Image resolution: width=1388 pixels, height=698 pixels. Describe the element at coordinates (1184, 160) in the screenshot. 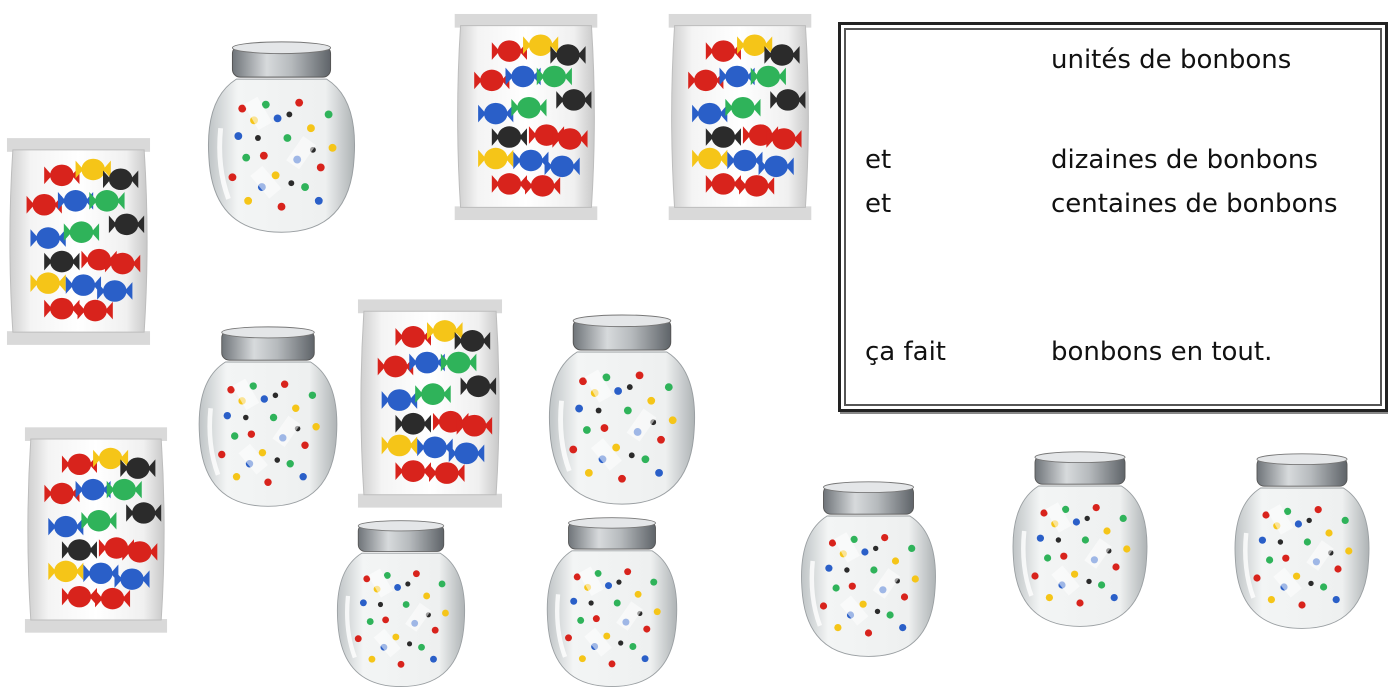

I see `row-tens-text: dizaines de bonbons` at that location.